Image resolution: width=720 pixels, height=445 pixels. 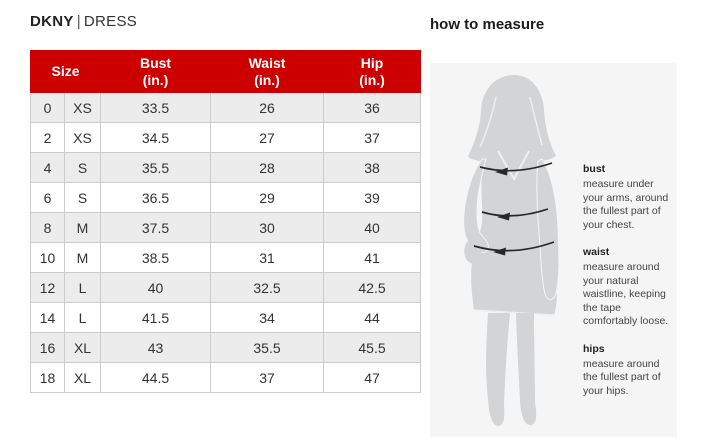 I want to click on size-row: 14 L 41.5 34 44, so click(x=226, y=317).